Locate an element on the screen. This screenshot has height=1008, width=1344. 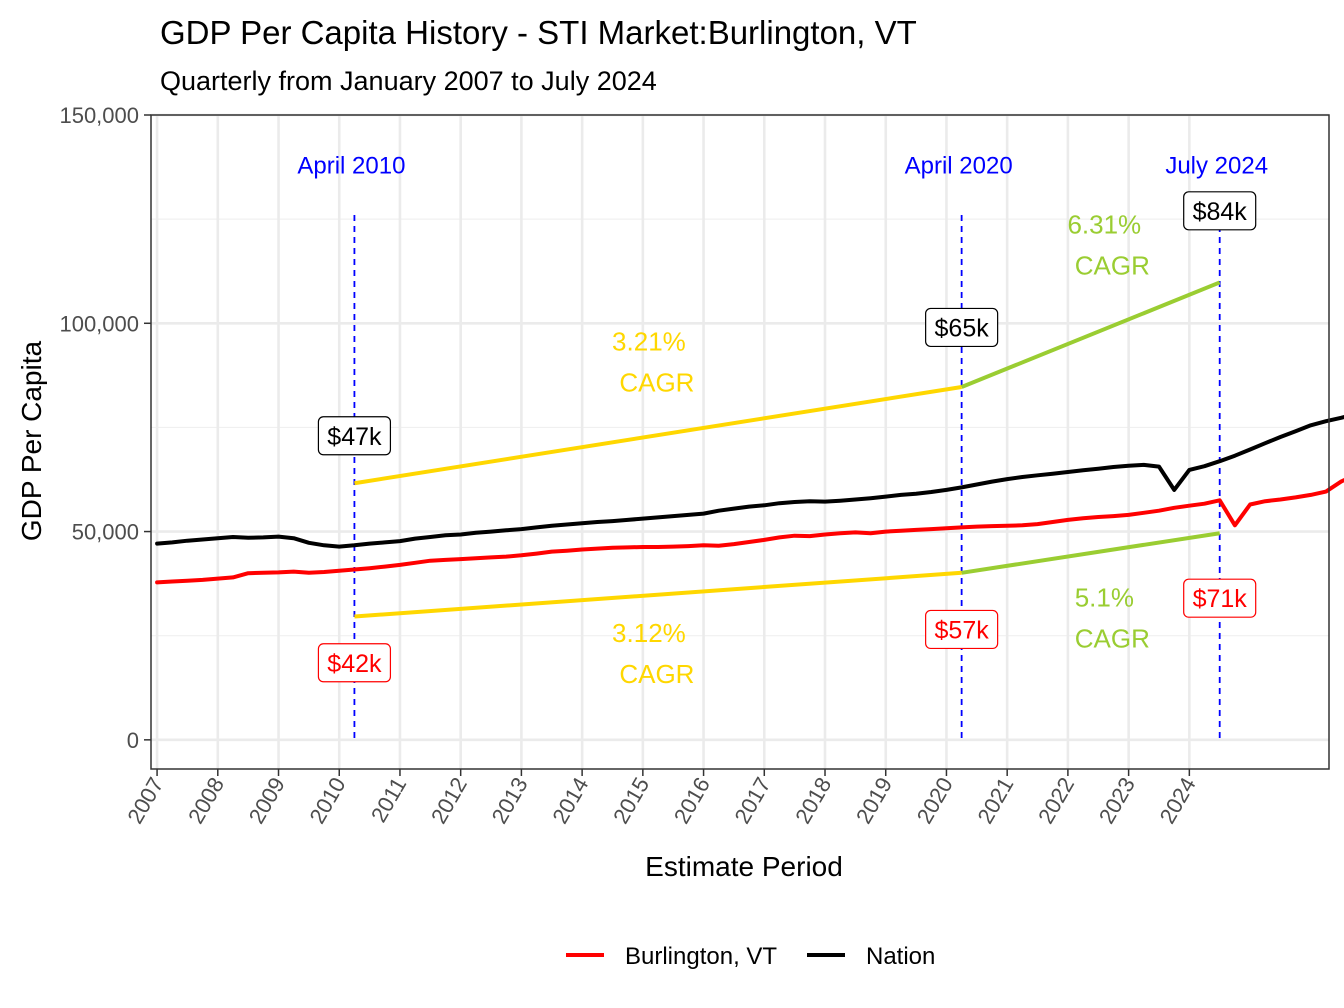
y-axis-label: GDP Per Capita is located at coordinates (31, 440).